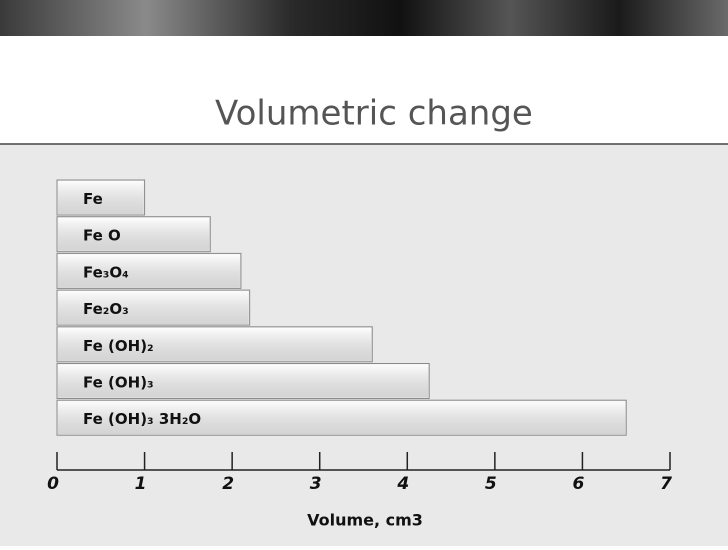 This screenshot has height=550, width=728. Describe the element at coordinates (365, 520) in the screenshot. I see `x-axis-title: Volume, cm3` at that location.